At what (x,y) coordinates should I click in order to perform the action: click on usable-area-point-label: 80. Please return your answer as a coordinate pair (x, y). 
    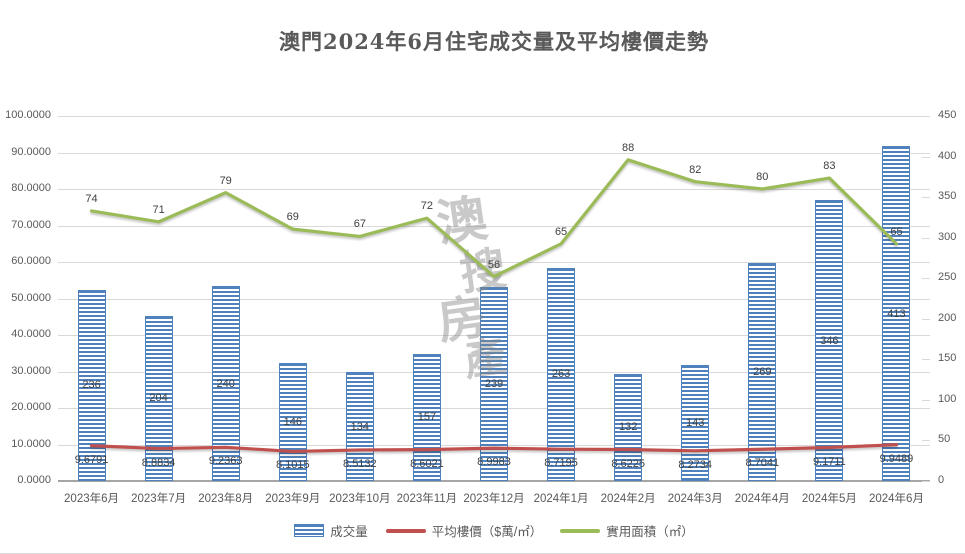
    Looking at the image, I should click on (762, 177).